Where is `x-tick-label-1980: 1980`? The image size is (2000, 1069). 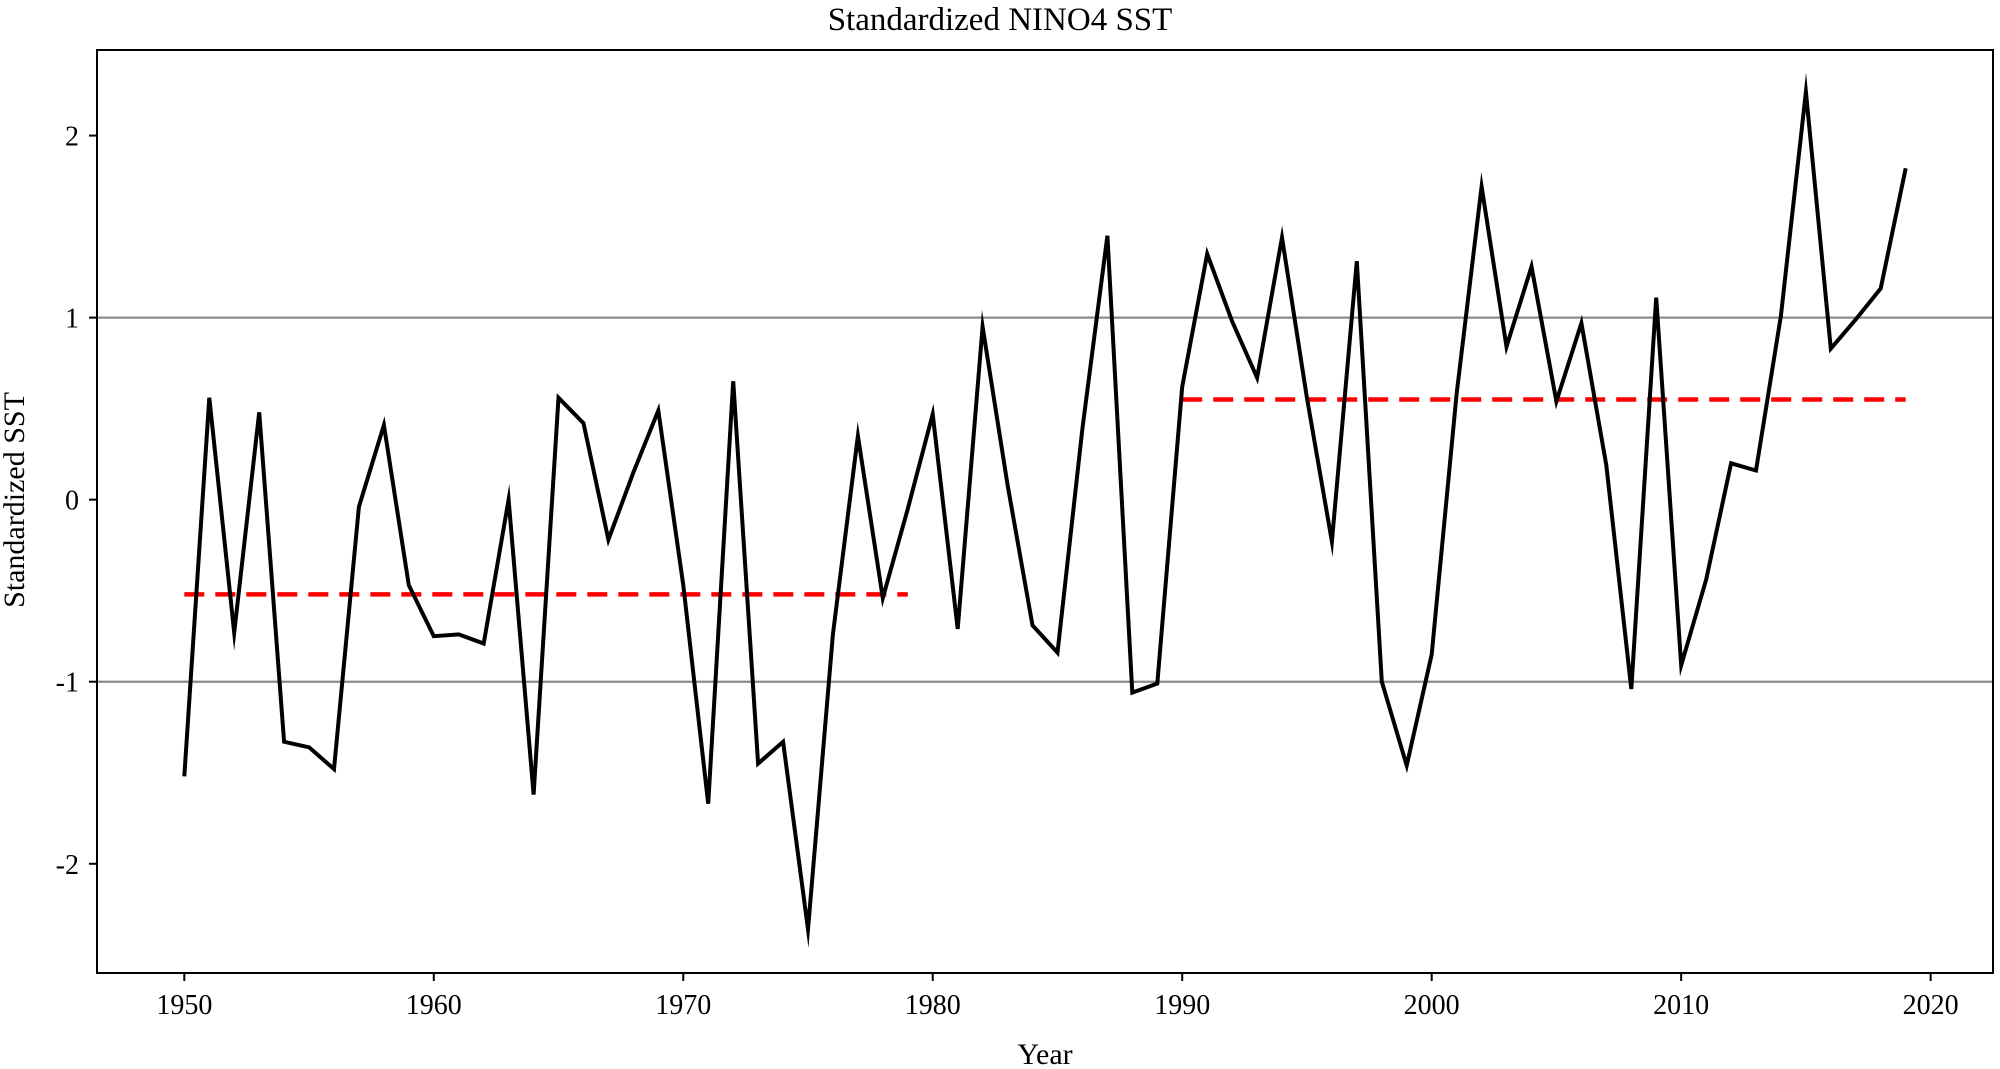
x-tick-label-1980: 1980 is located at coordinates (933, 1005).